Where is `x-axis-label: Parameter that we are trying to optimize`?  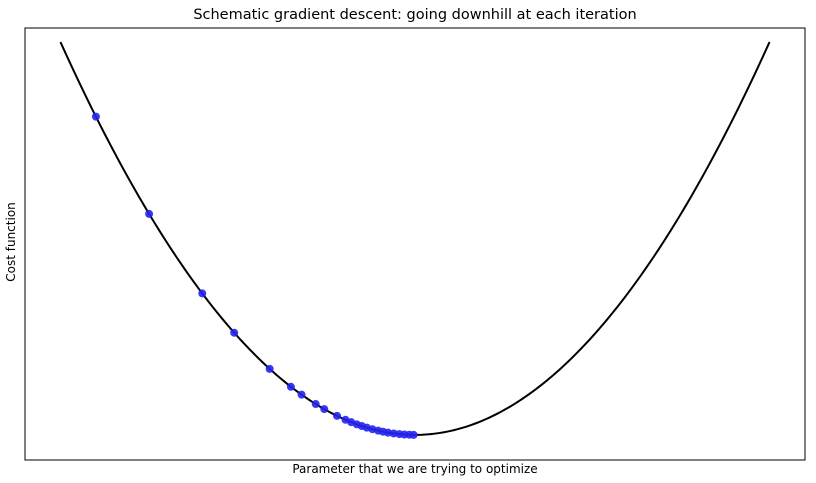
x-axis-label: Parameter that we are trying to optimize is located at coordinates (414, 469).